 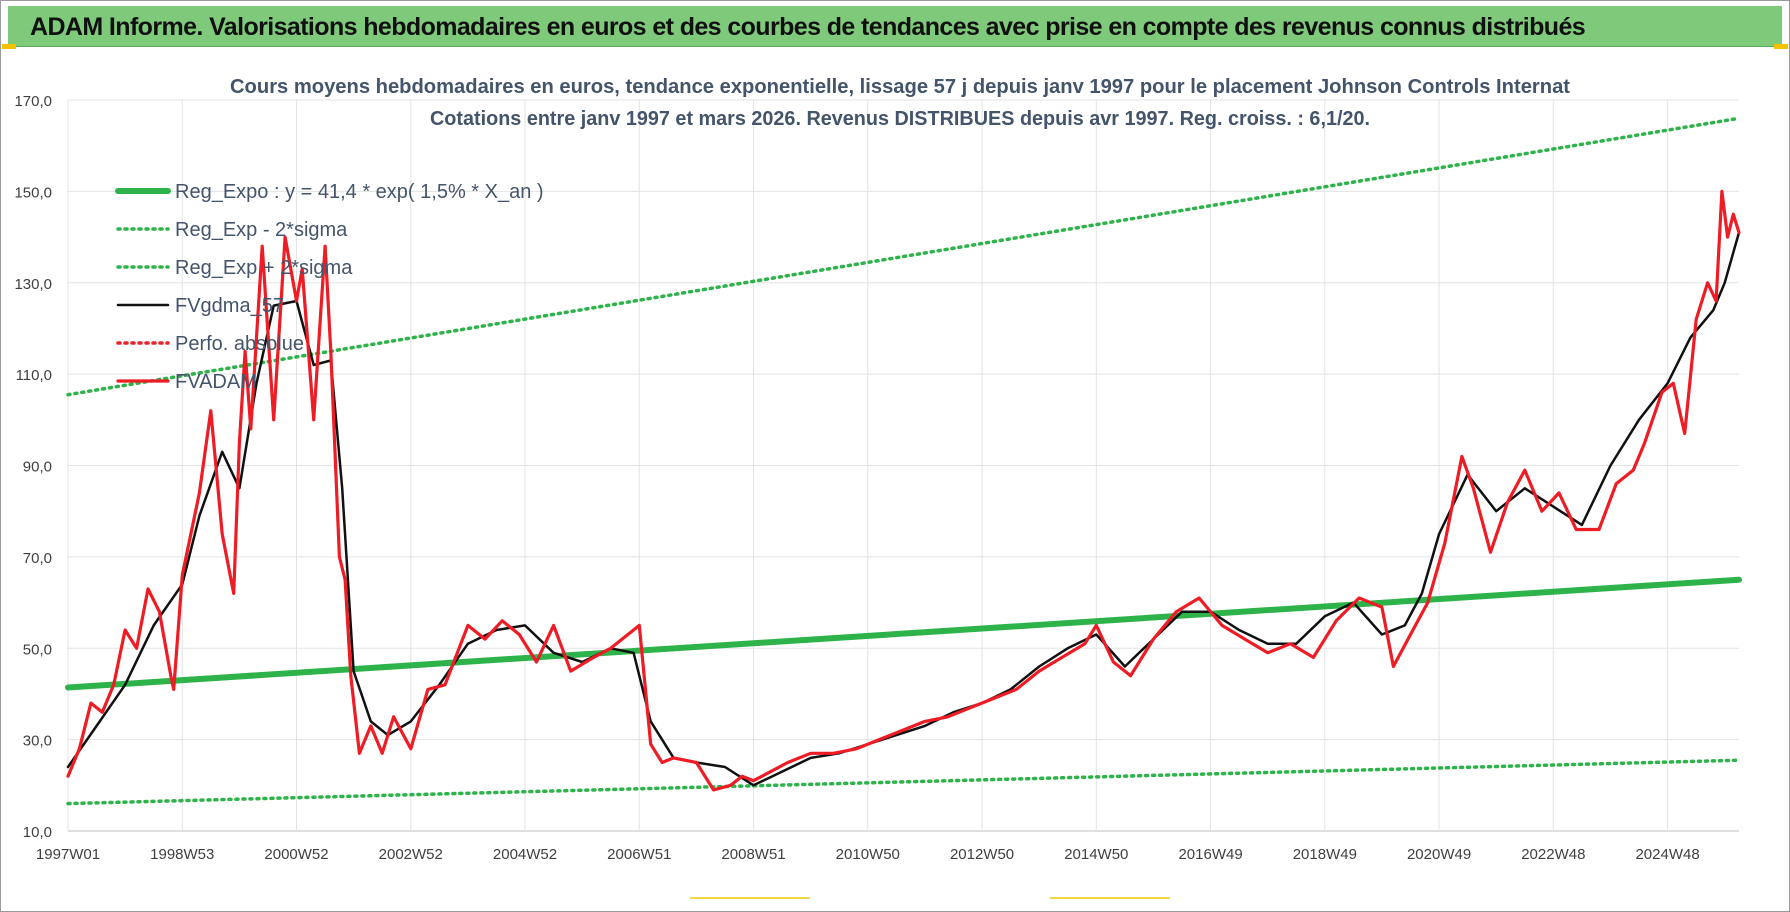 What do you see at coordinates (982, 854) in the screenshot?
I see `x-tick-label: 2012W50` at bounding box center [982, 854].